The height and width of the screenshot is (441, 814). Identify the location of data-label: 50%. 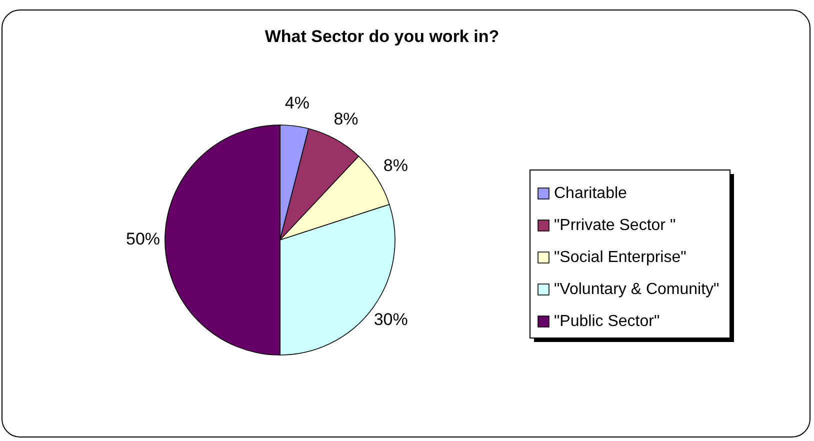
(143, 238).